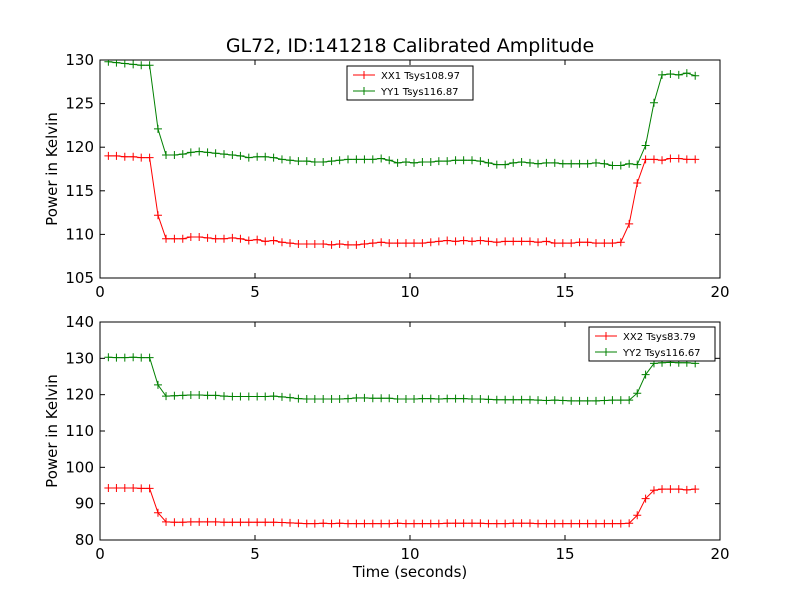 The width and height of the screenshot is (800, 600). What do you see at coordinates (410, 46) in the screenshot?
I see `chart-title: GL72, ID:141218 Calibrated Amplitude` at bounding box center [410, 46].